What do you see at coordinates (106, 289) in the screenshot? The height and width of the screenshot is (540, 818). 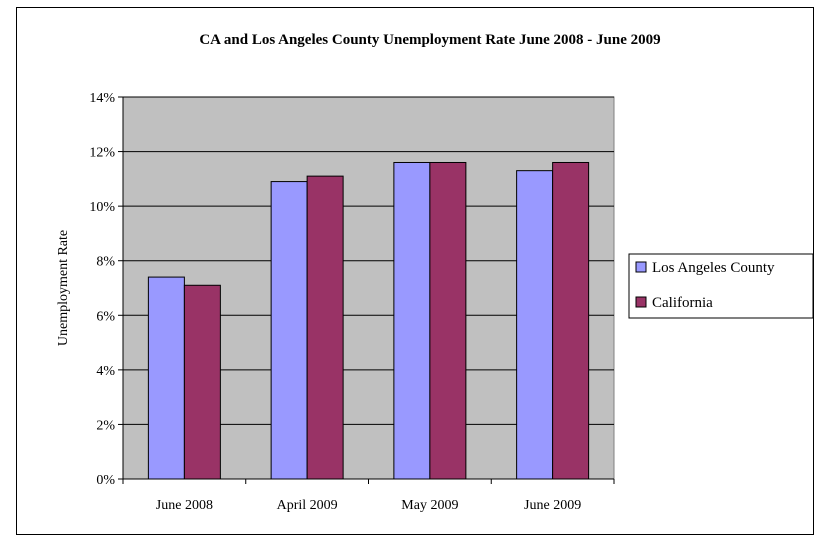 I see `y-axis-ticks: 0% 2% 4% 6% 8% 10% 12% 14%` at bounding box center [106, 289].